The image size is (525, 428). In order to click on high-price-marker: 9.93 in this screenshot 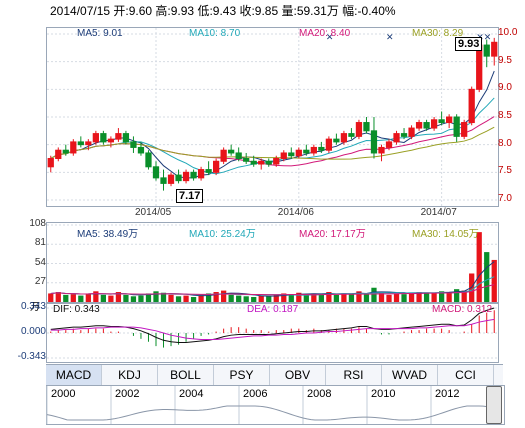, I will do `click(469, 44)`.